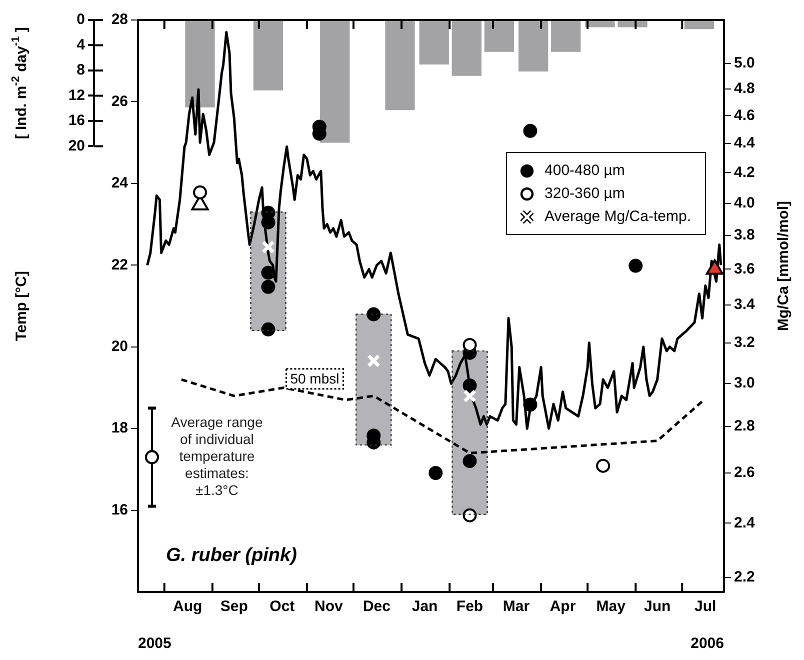  What do you see at coordinates (617, 217) in the screenshot?
I see `legend-label: Average Mg/Ca-temp.` at bounding box center [617, 217].